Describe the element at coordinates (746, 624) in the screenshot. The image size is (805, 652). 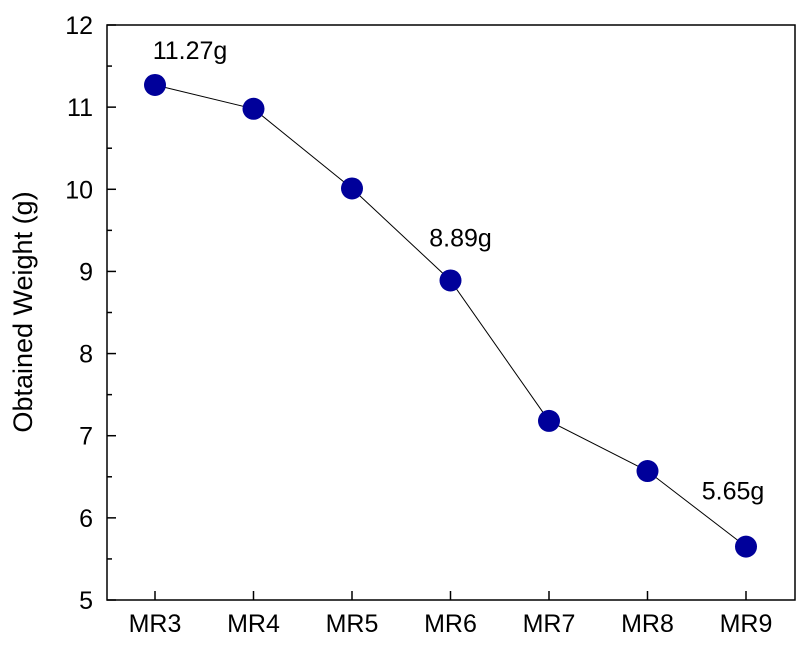
I see `x-tick-label: MR9` at that location.